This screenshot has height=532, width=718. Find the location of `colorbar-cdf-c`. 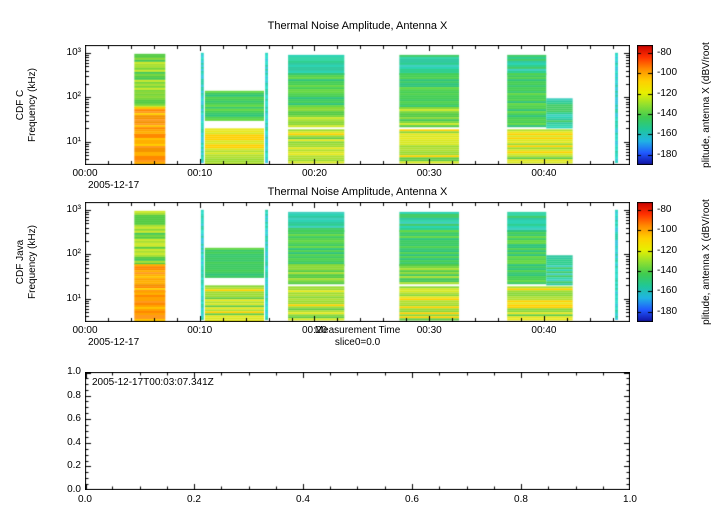

colorbar-cdf-c is located at coordinates (645, 105).